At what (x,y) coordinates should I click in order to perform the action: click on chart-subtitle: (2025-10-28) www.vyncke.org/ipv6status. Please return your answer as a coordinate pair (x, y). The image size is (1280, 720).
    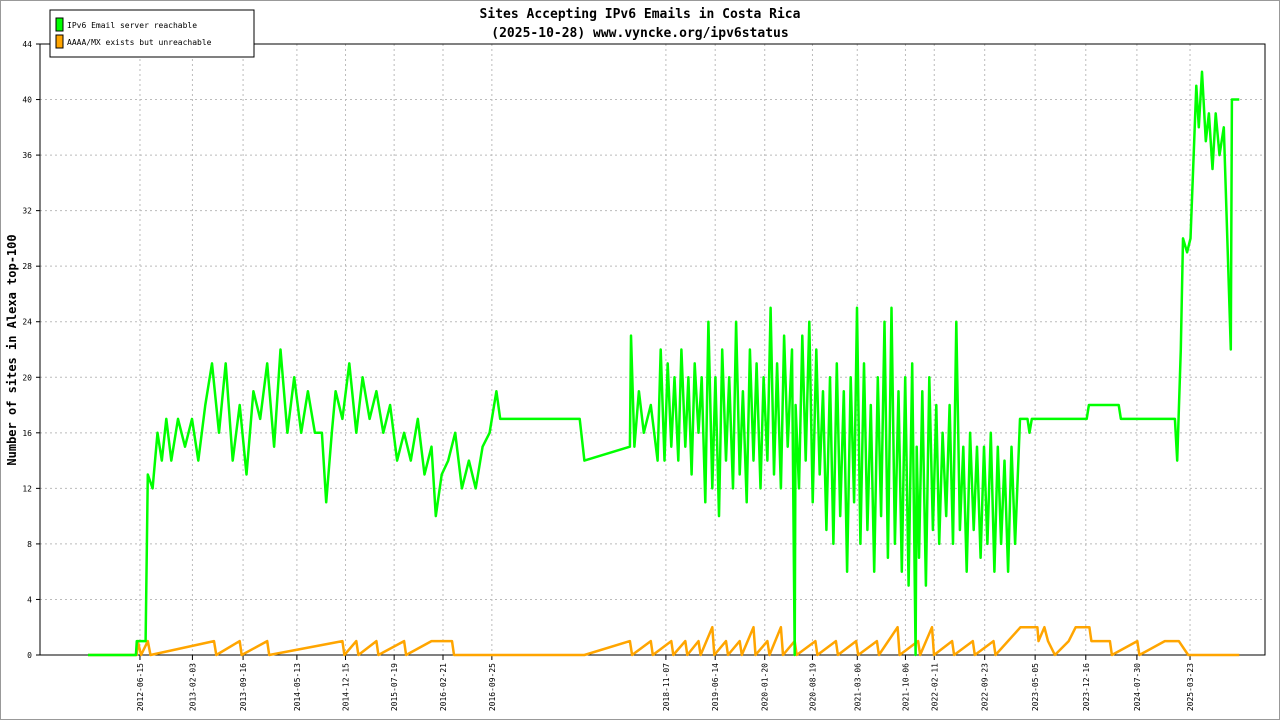
    Looking at the image, I should click on (639, 33).